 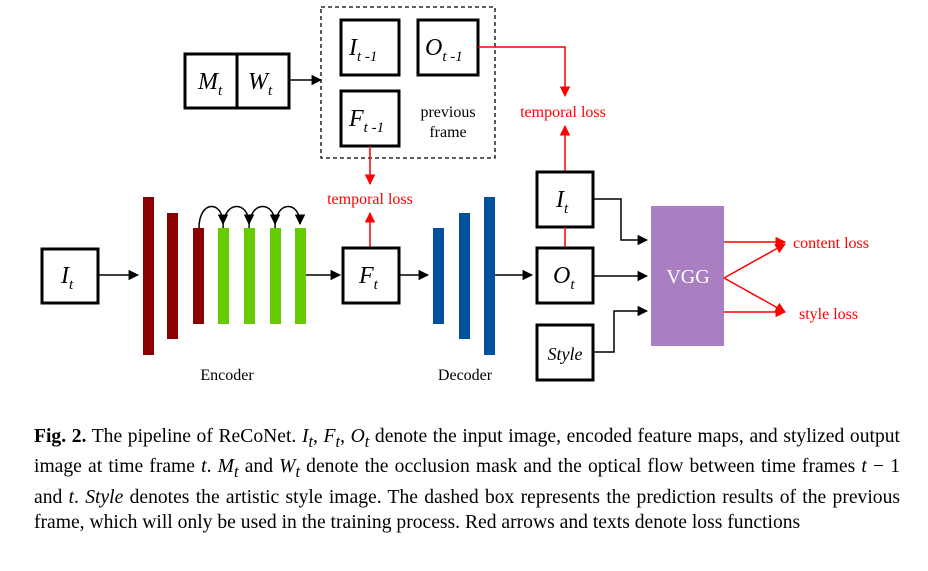 What do you see at coordinates (362, 50) in the screenshot?
I see `prev-input-label: It -1` at bounding box center [362, 50].